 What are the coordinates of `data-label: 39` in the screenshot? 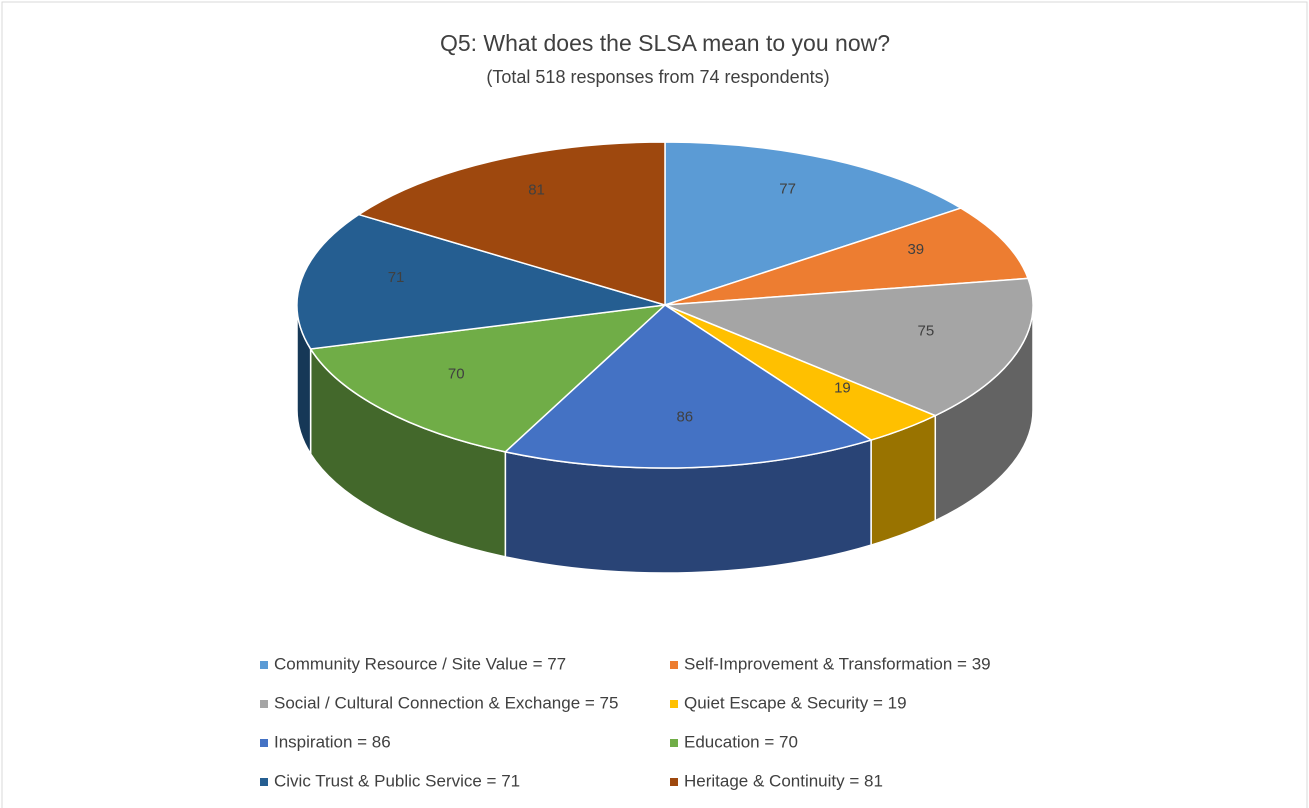 It's located at (915, 249).